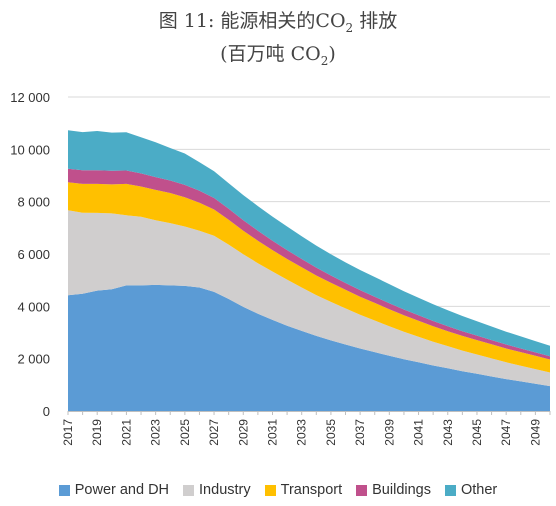 The height and width of the screenshot is (506, 556). What do you see at coordinates (97, 432) in the screenshot?
I see `x-tick-label: 2019` at bounding box center [97, 432].